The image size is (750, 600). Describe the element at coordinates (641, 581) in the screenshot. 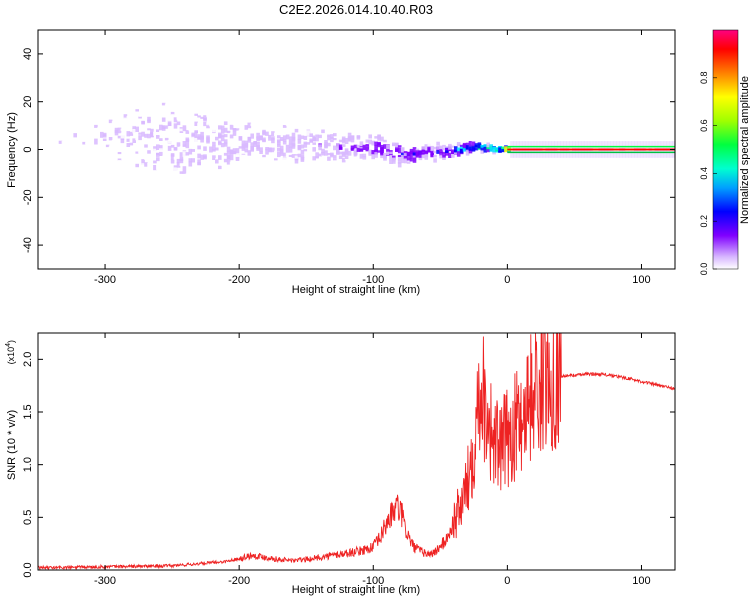

I see `x-tick-label: 100` at that location.